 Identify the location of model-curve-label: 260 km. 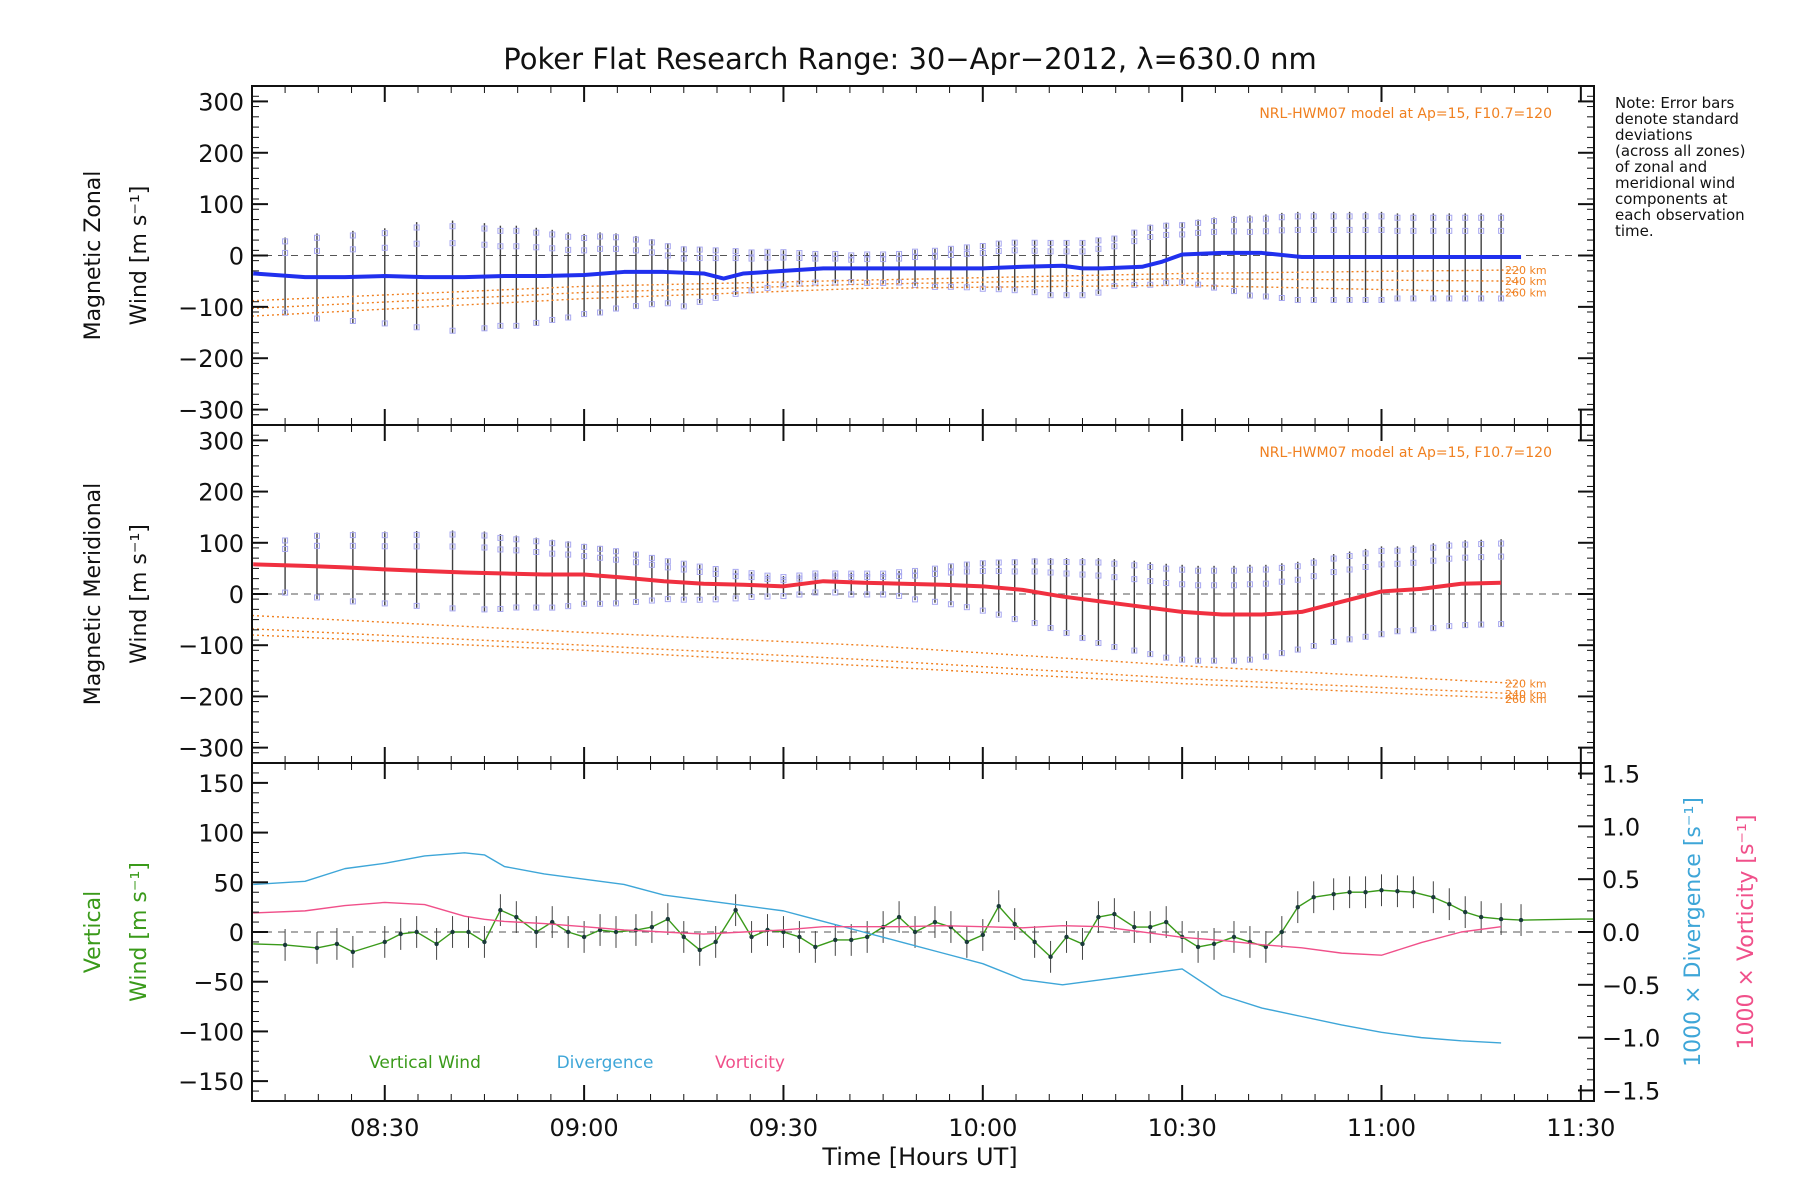
(1526, 292).